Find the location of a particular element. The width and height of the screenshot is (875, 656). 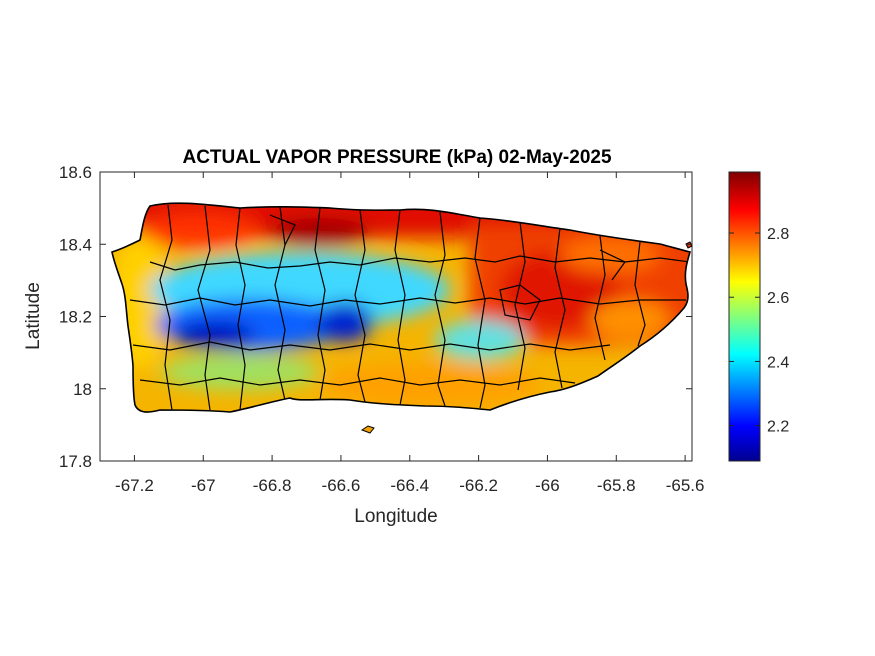

y-axis-label: Latitude is located at coordinates (33, 316).